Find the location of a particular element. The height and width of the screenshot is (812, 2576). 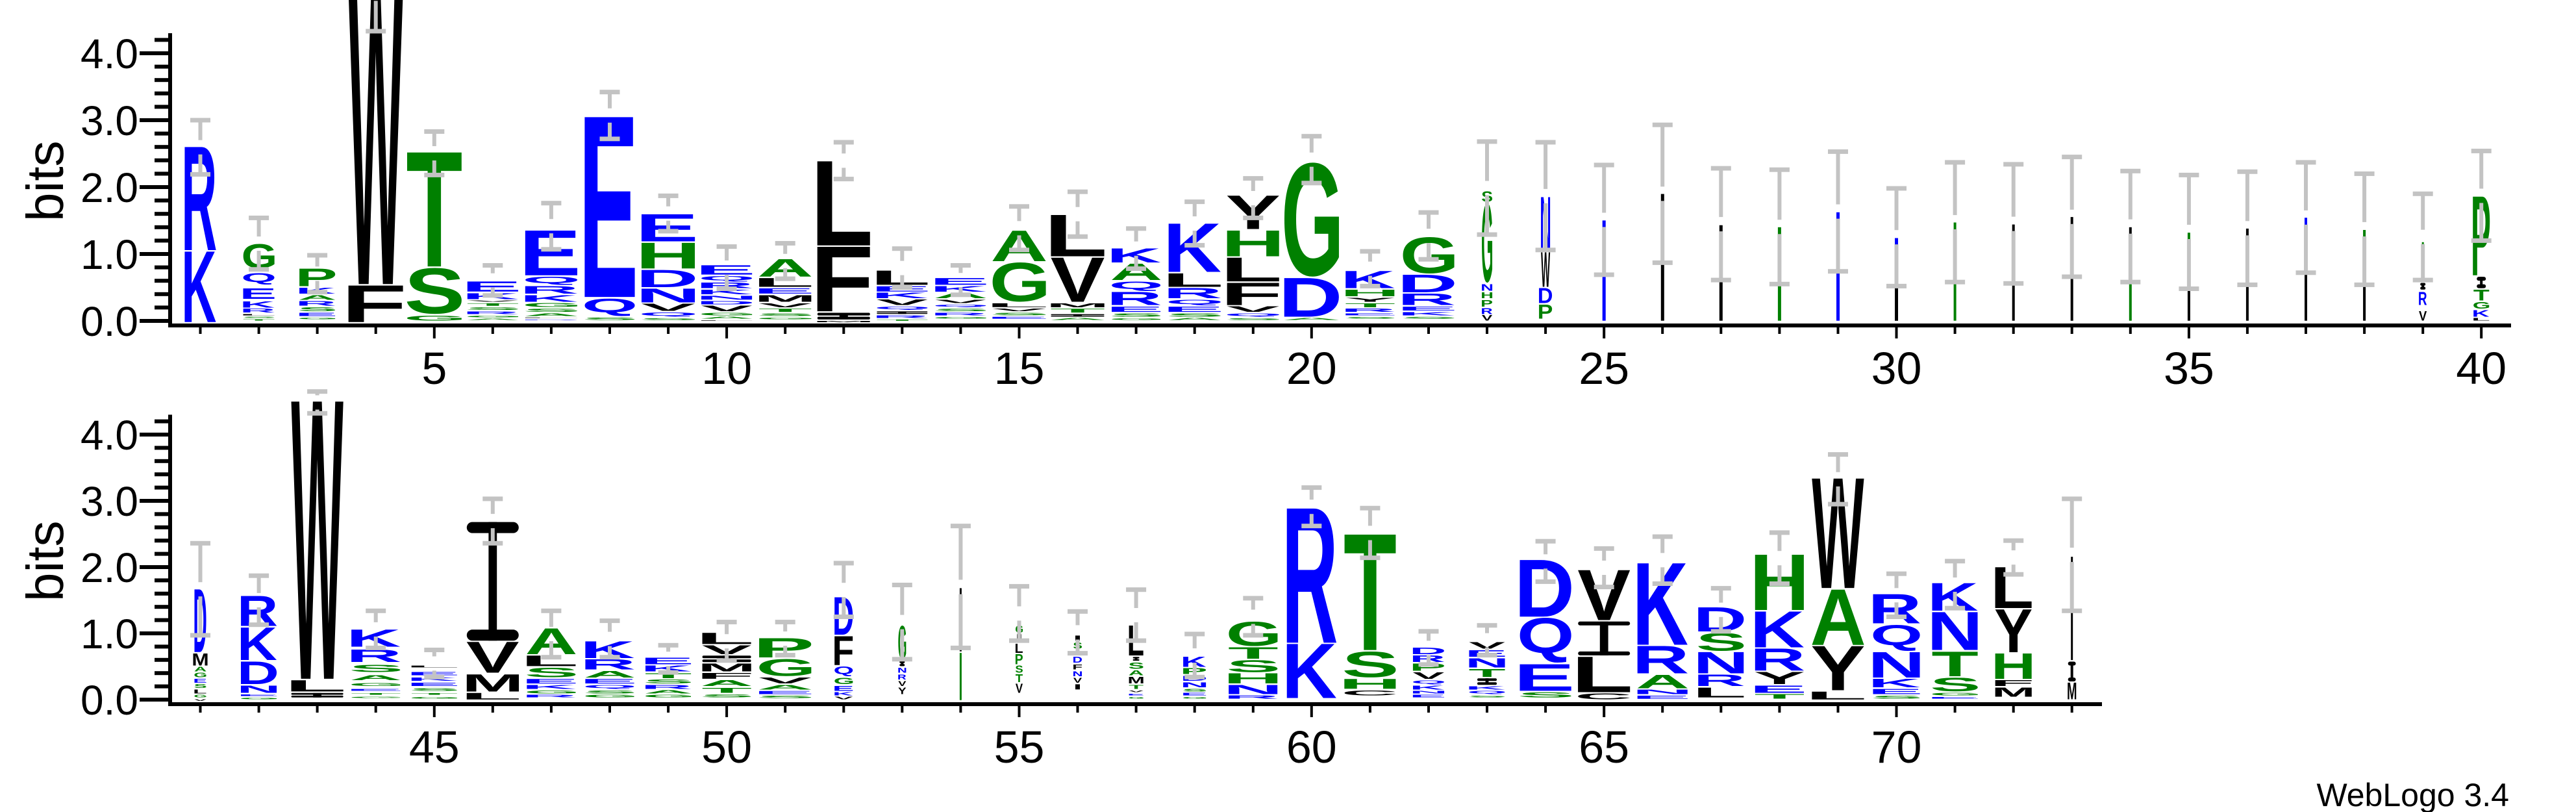

svg-text: 45 is located at coordinates (434, 747).